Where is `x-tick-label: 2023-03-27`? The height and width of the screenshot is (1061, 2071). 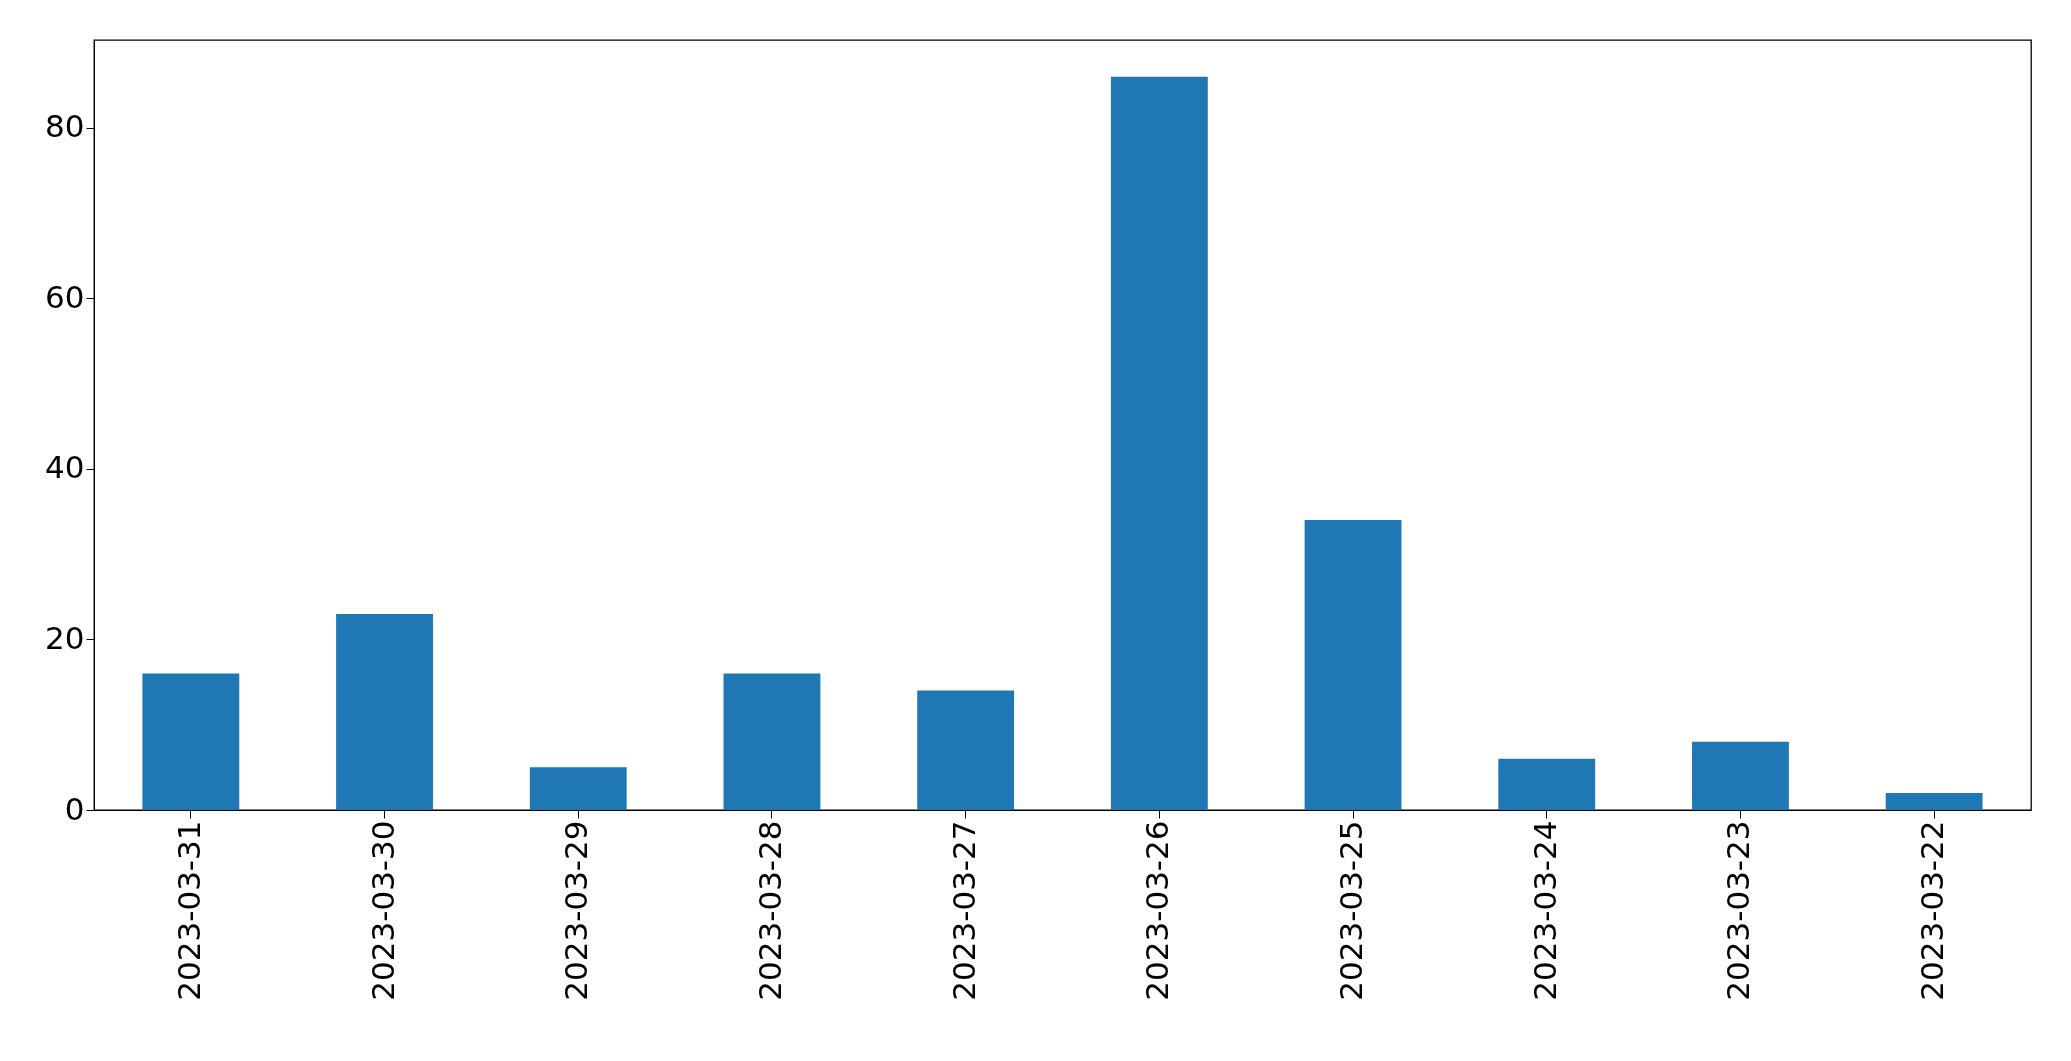
x-tick-label: 2023-03-27 is located at coordinates (963, 910).